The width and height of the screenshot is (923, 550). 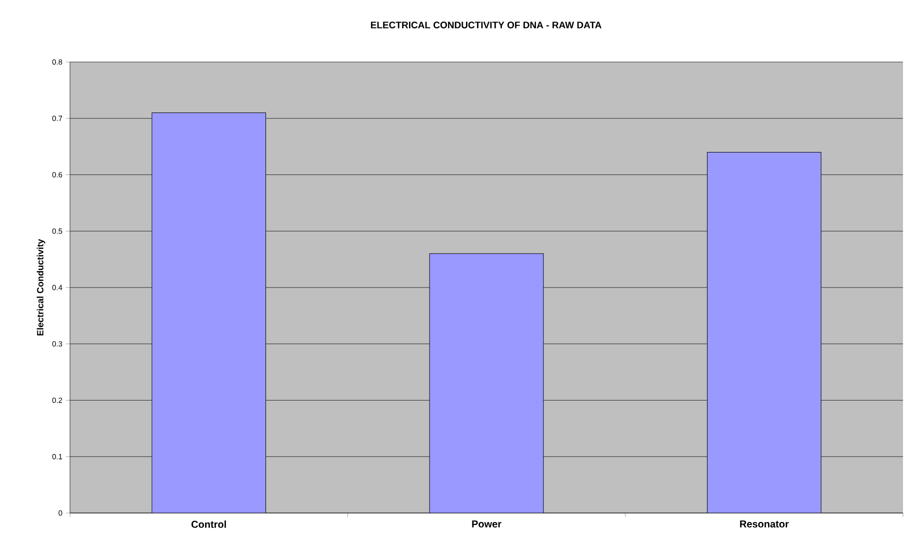 I want to click on x-tick-label: Control, so click(x=208, y=524).